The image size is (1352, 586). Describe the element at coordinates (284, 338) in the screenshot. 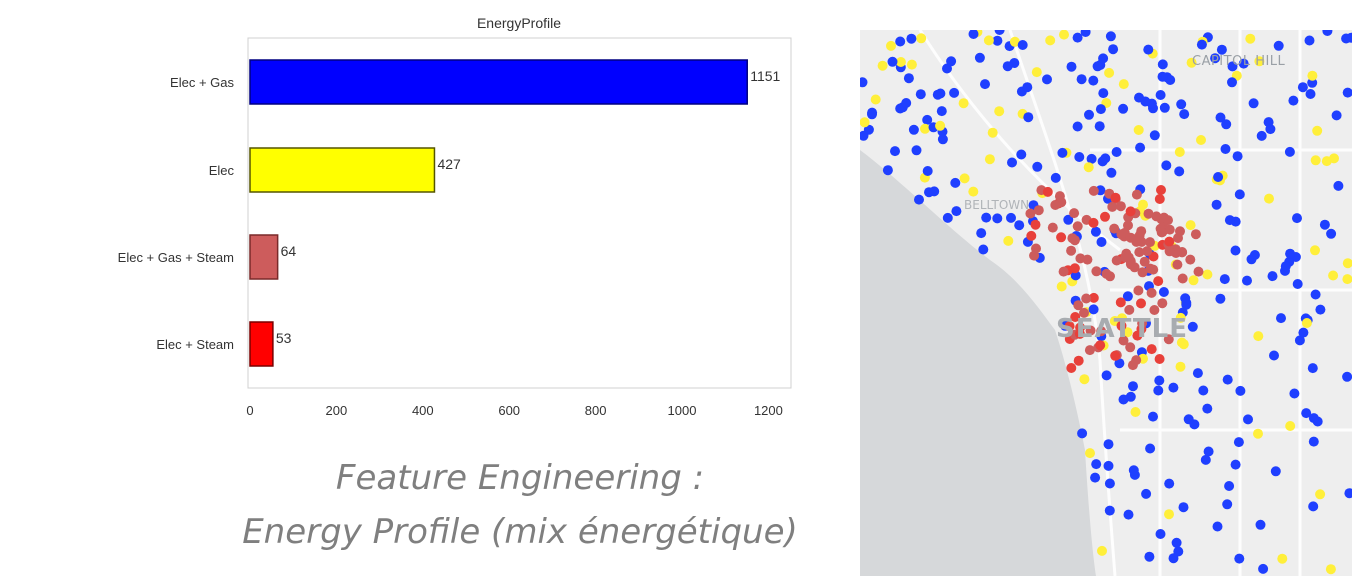

I see `data-label-3: 53` at that location.